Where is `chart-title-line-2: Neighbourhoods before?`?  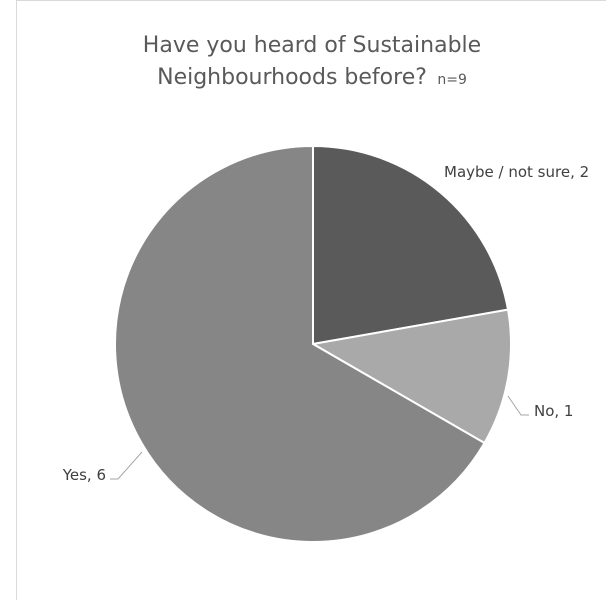
chart-title-line-2: Neighbourhoods before? is located at coordinates (292, 77).